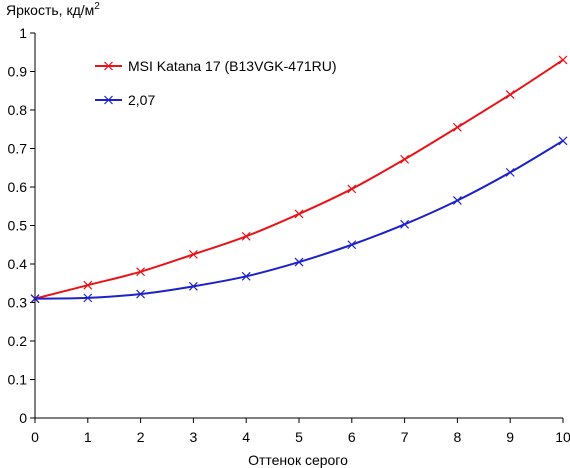 The width and height of the screenshot is (570, 468). What do you see at coordinates (23, 33) in the screenshot?
I see `y-tick-label: 1` at bounding box center [23, 33].